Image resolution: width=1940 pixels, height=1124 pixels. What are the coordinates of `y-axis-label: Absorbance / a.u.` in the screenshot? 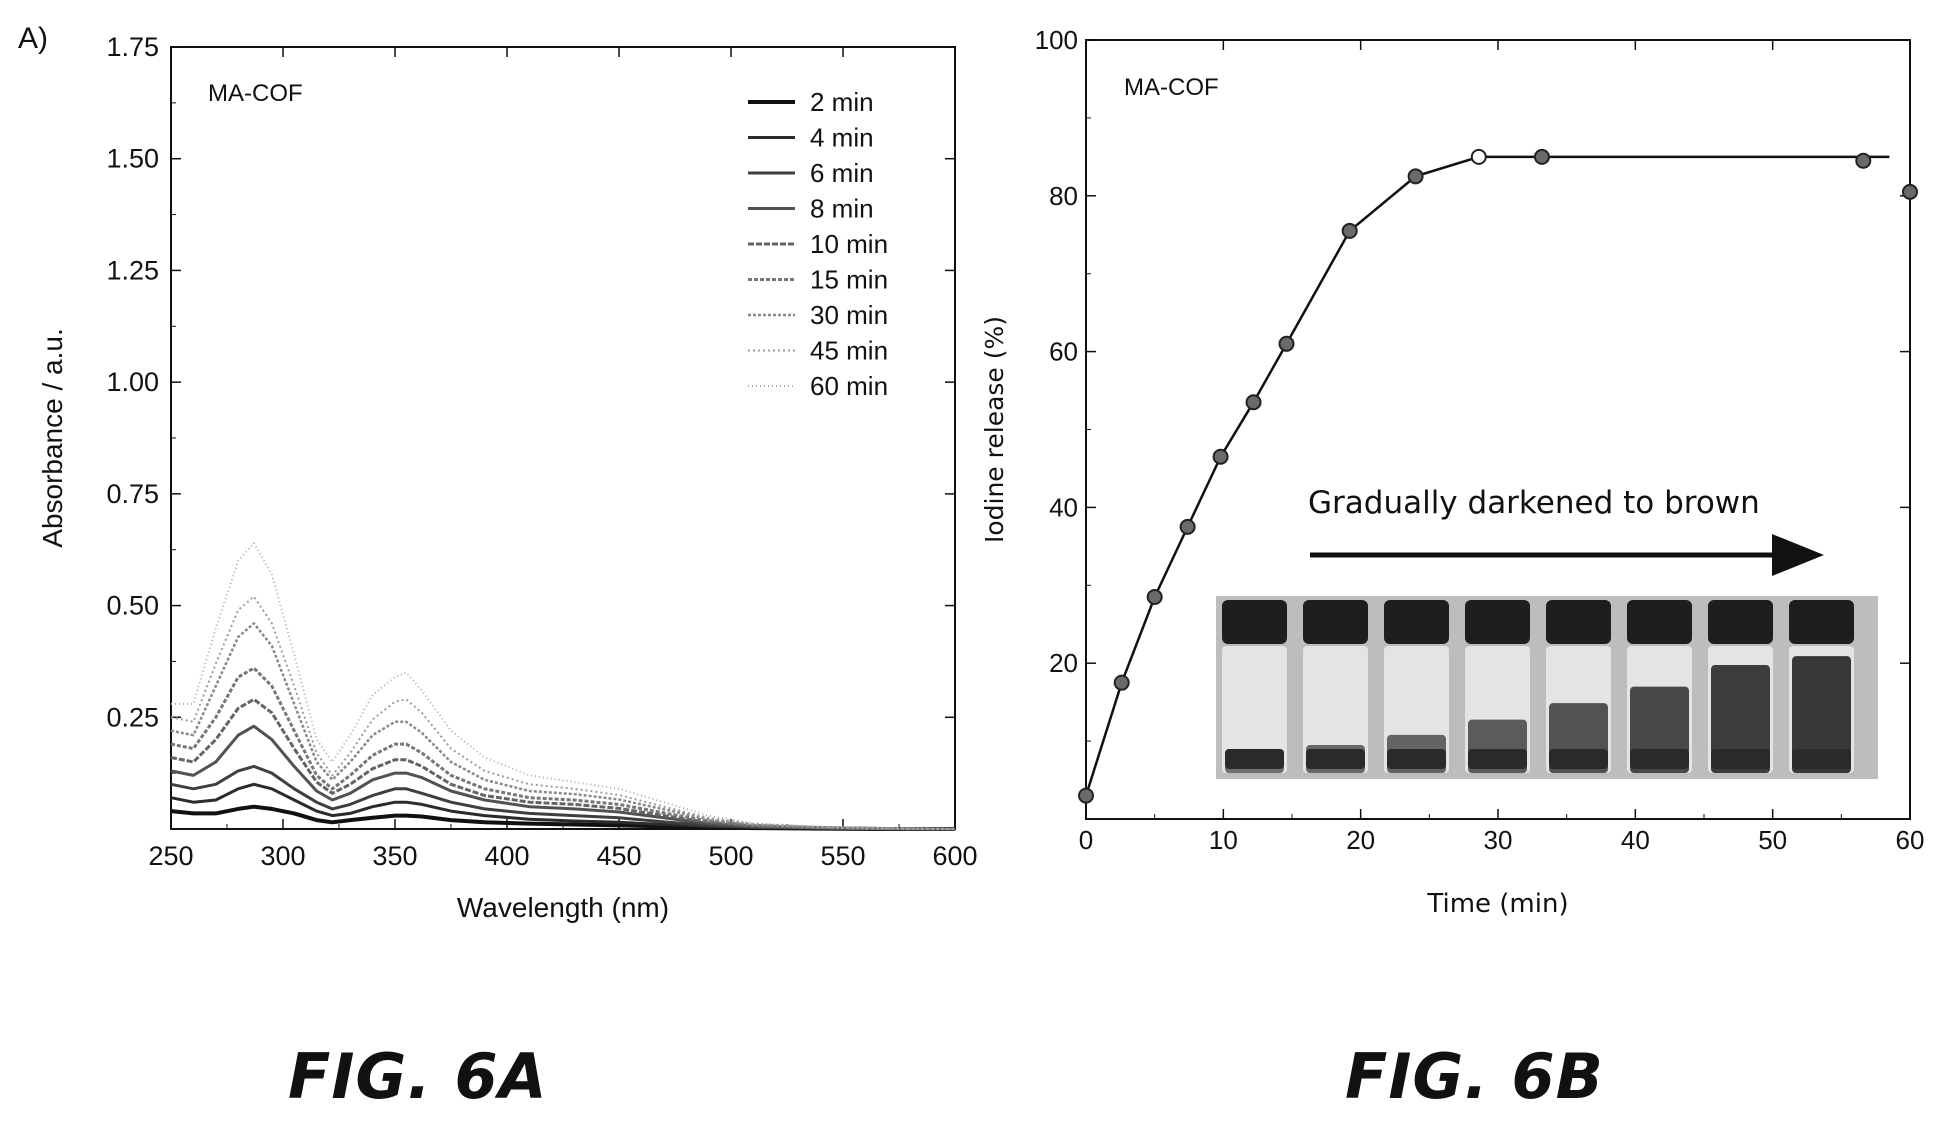 It's located at (52, 437).